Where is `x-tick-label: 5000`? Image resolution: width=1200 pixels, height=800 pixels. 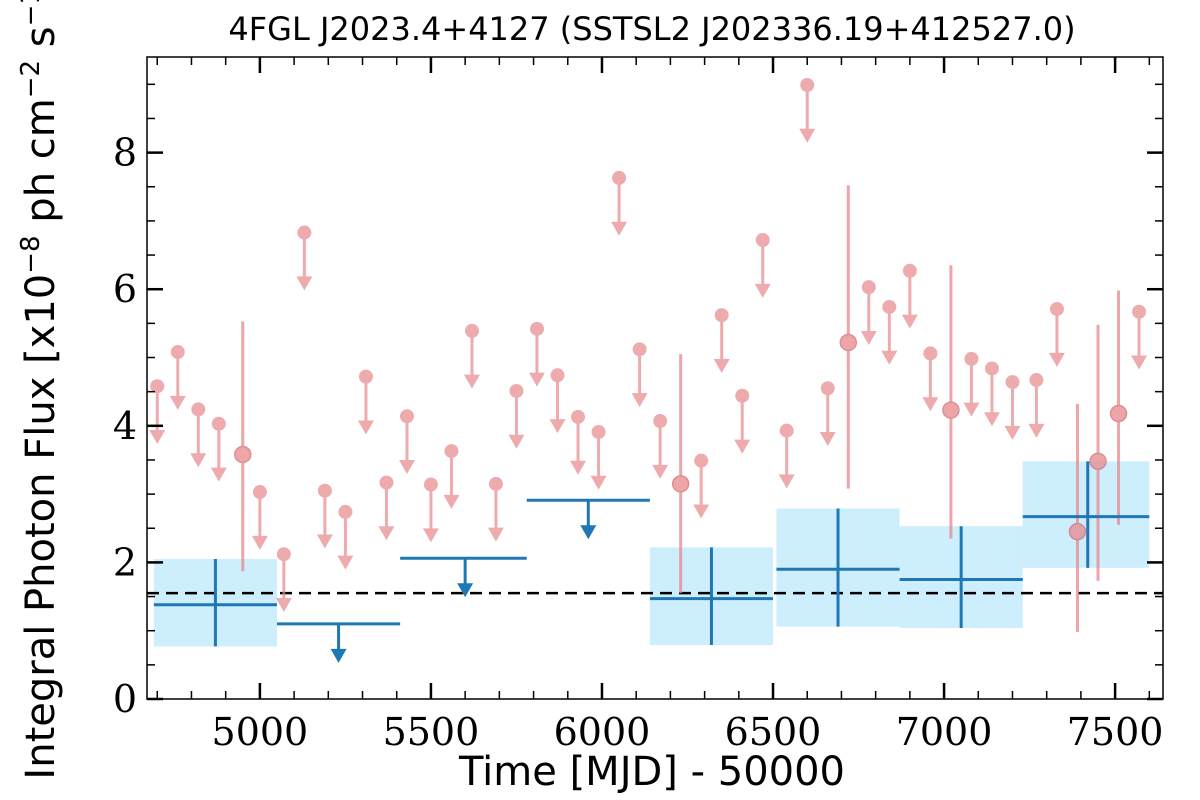 x-tick-label: 5000 is located at coordinates (260, 732).